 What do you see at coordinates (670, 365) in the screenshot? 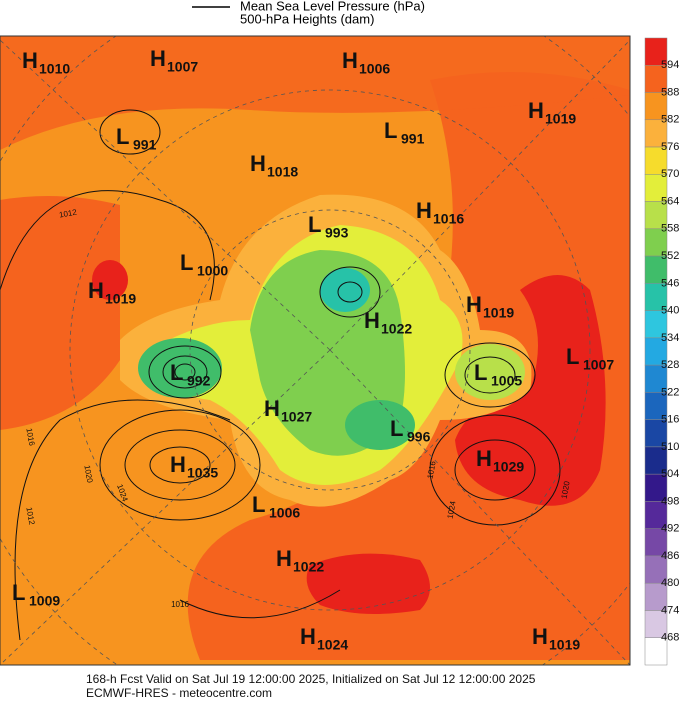
I see `colorbar-label: 528` at bounding box center [670, 365].